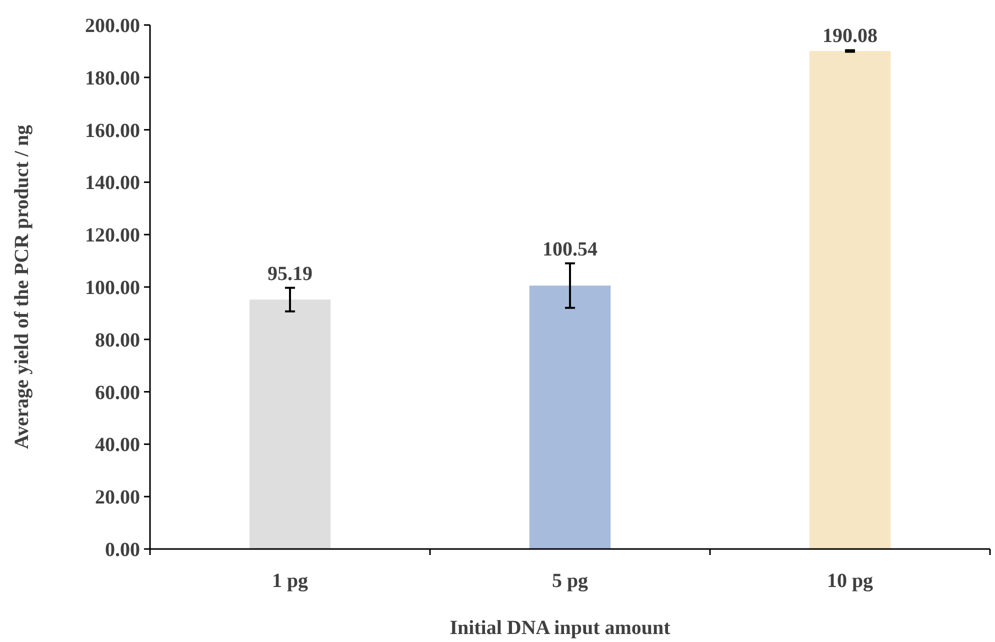 The height and width of the screenshot is (642, 995). What do you see at coordinates (290, 581) in the screenshot?
I see `x-tick-label: 1 pg` at bounding box center [290, 581].